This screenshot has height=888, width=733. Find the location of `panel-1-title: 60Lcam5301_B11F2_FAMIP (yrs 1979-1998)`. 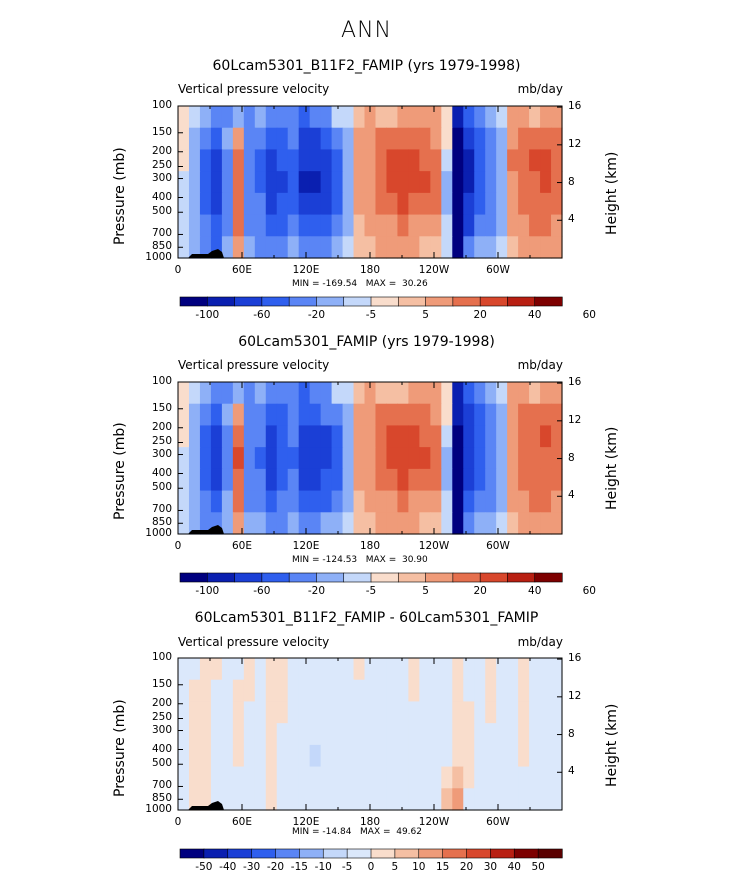

panel-1-title: 60Lcam5301_B11F2_FAMIP (yrs 1979-1998) is located at coordinates (366, 66).